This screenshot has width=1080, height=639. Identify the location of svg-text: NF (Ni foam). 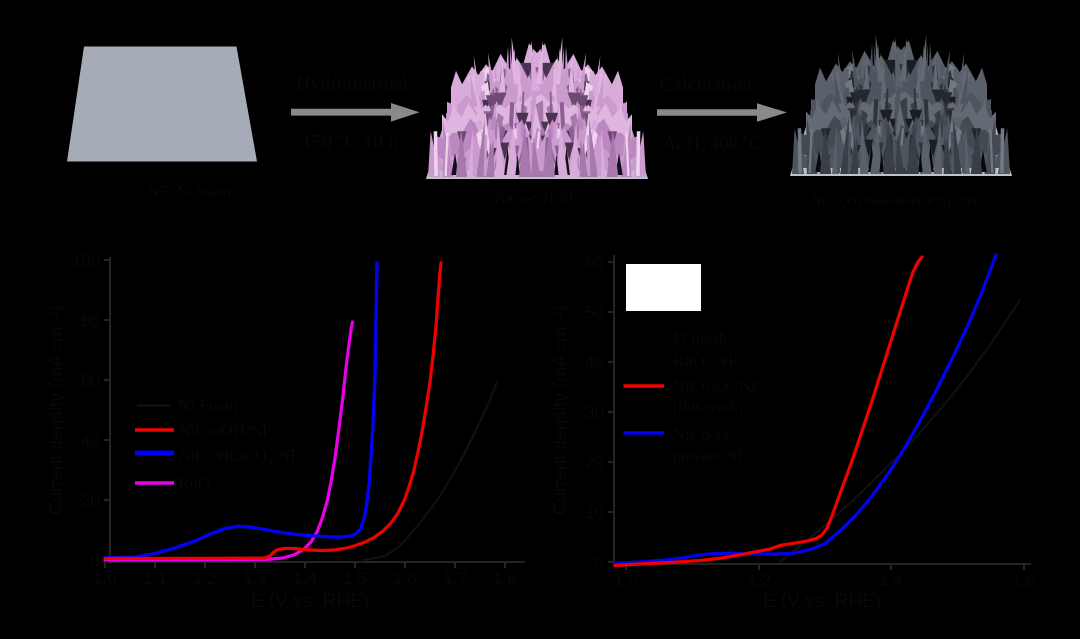
(190, 192).